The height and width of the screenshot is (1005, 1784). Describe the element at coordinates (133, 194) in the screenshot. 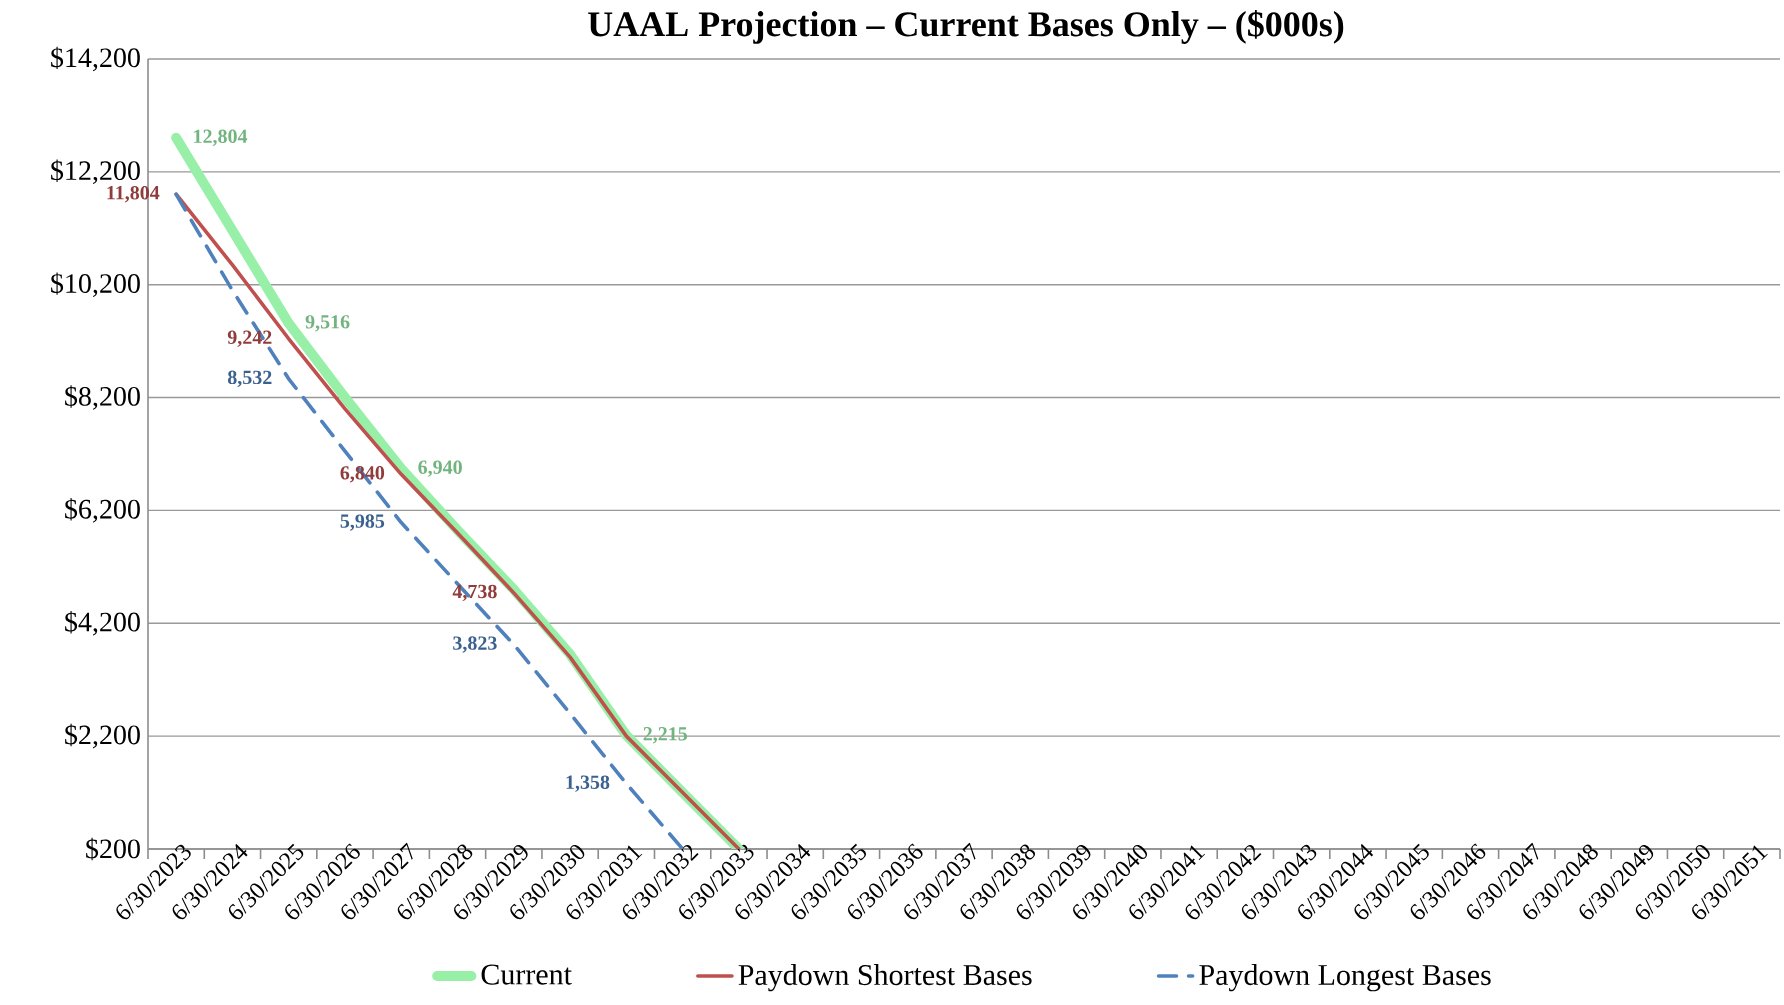

I see `data-label: 11,804` at that location.